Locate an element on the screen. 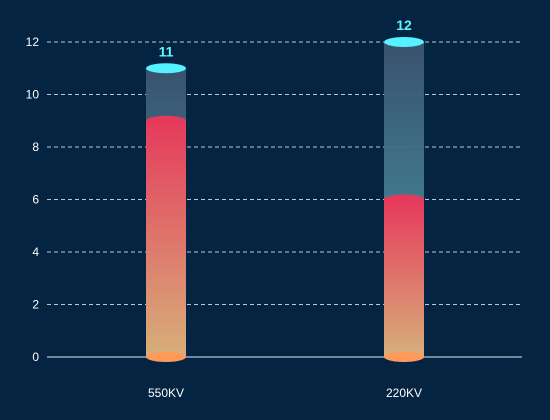 Image resolution: width=550 pixels, height=420 pixels. y-tick-label: 0 is located at coordinates (35, 357).